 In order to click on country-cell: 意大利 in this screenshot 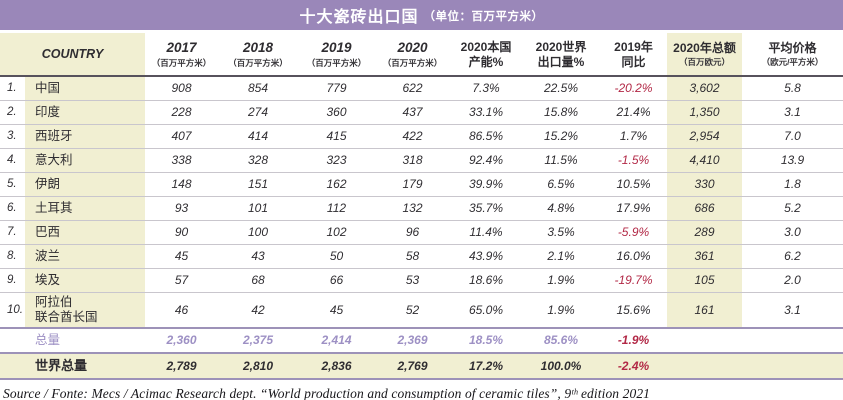, I will do `click(85, 160)`.